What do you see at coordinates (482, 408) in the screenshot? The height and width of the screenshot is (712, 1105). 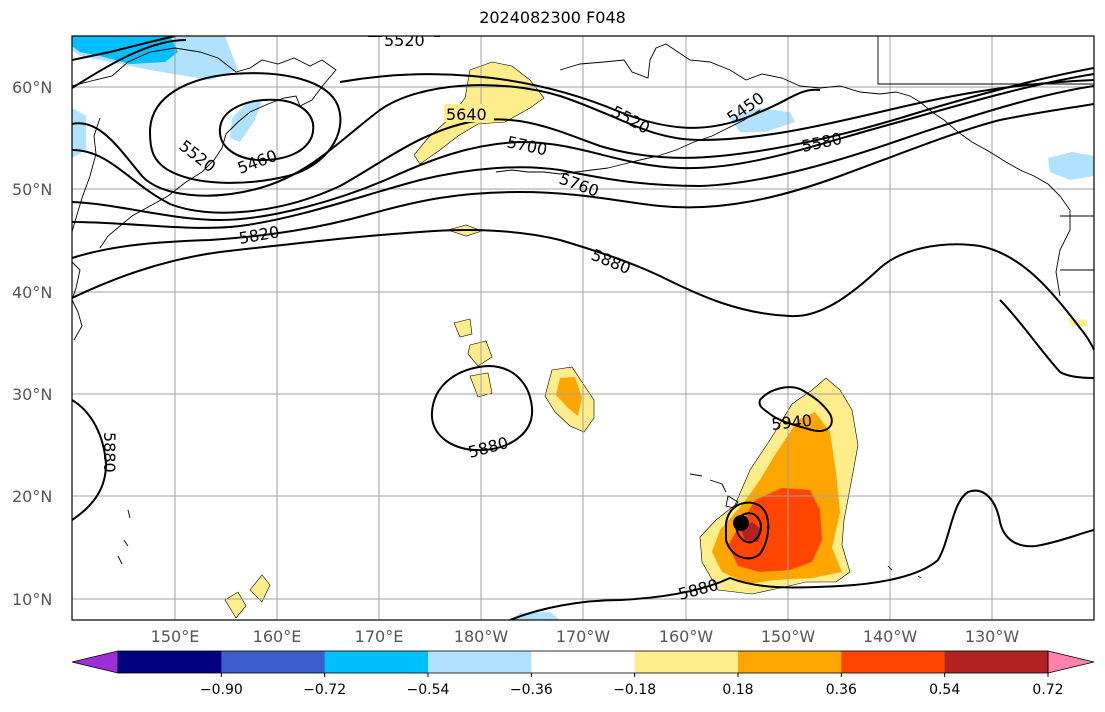 I see `contour-5880-hi` at bounding box center [482, 408].